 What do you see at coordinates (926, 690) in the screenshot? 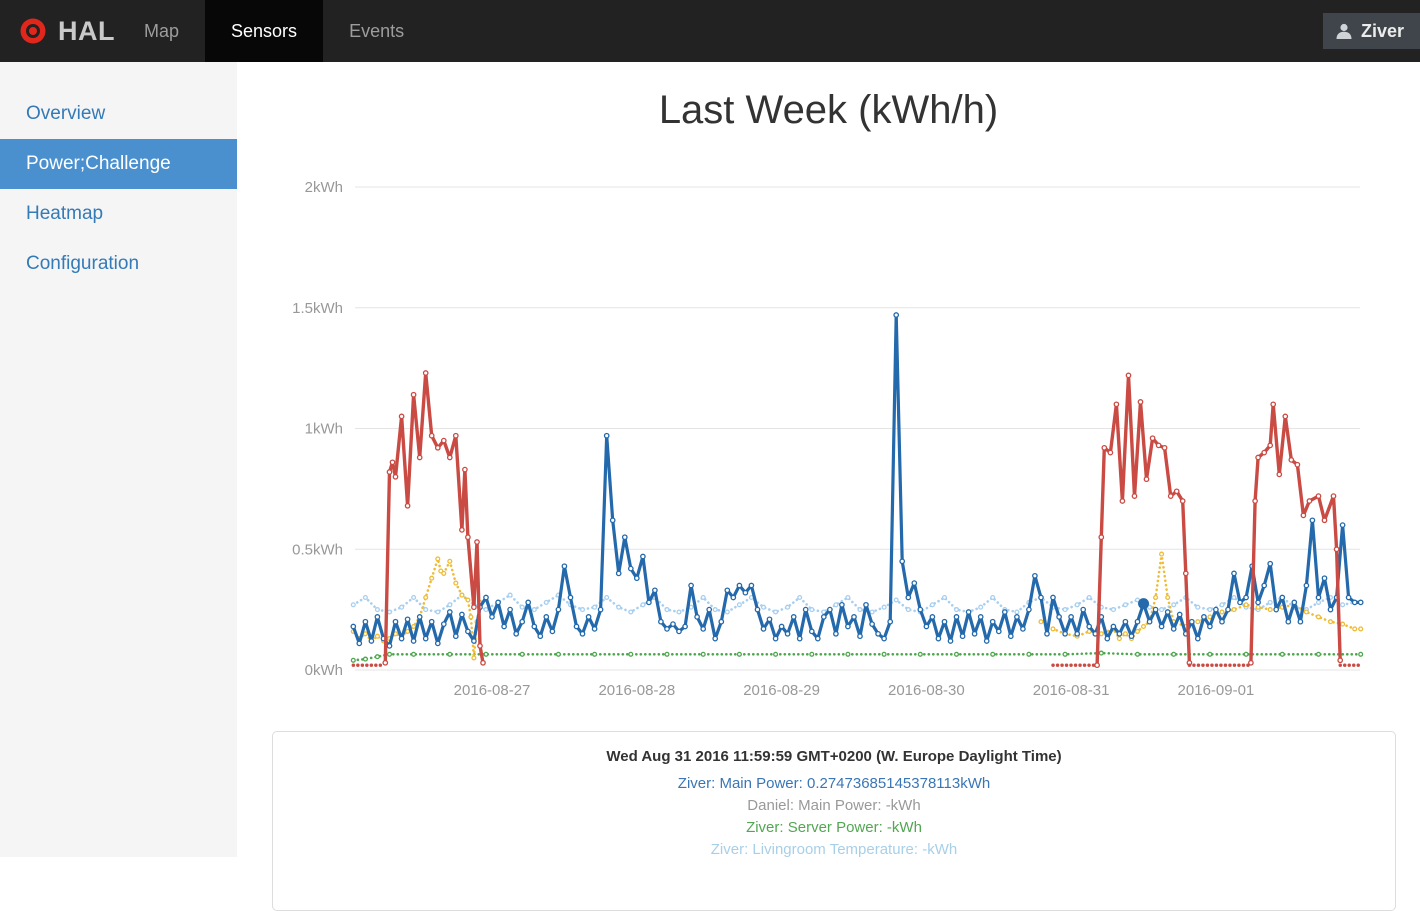
I see `x-axis-tick-label: 2016-08-30` at bounding box center [926, 690].